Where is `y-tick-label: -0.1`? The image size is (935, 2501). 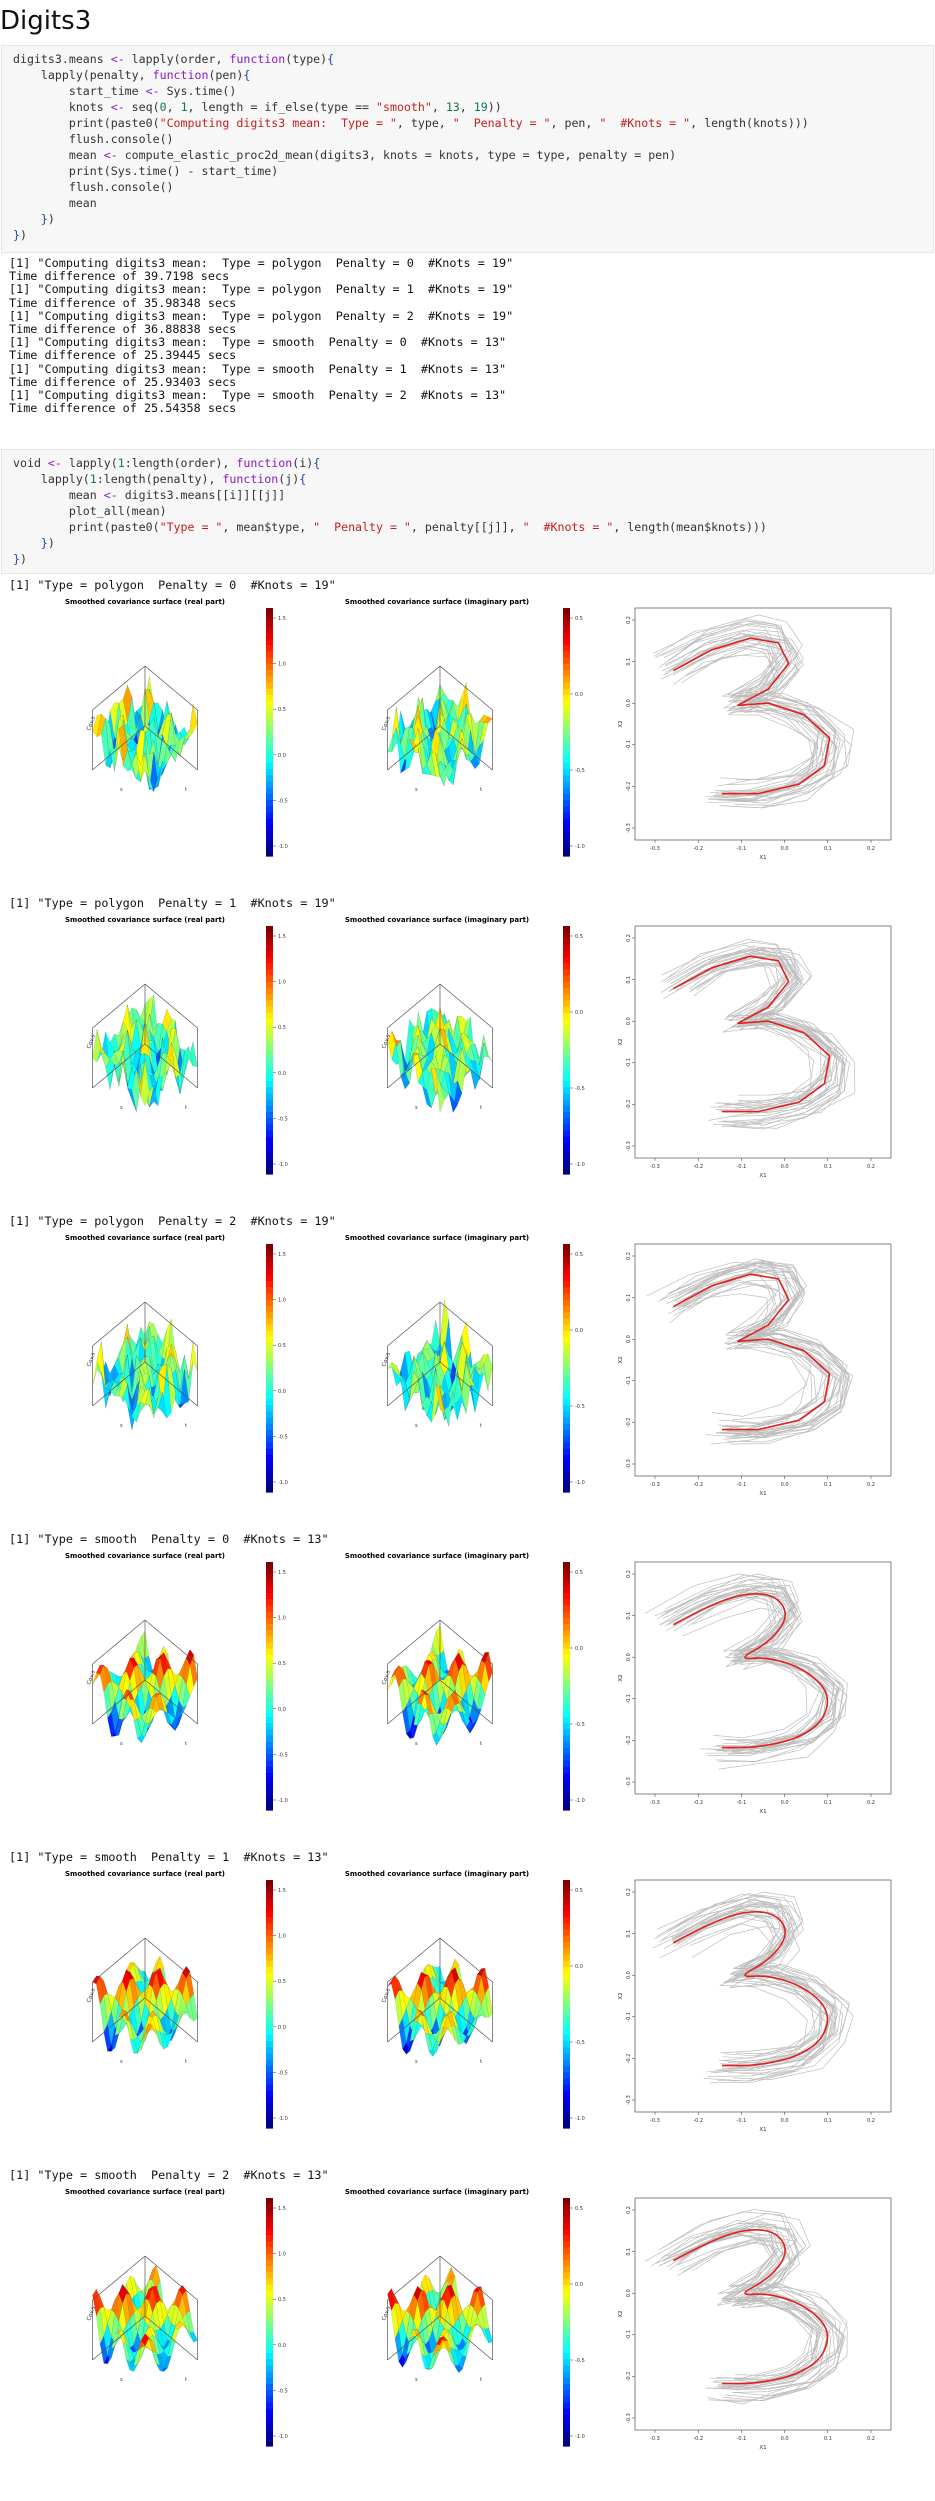 y-tick-label: -0.1 is located at coordinates (629, 1381).